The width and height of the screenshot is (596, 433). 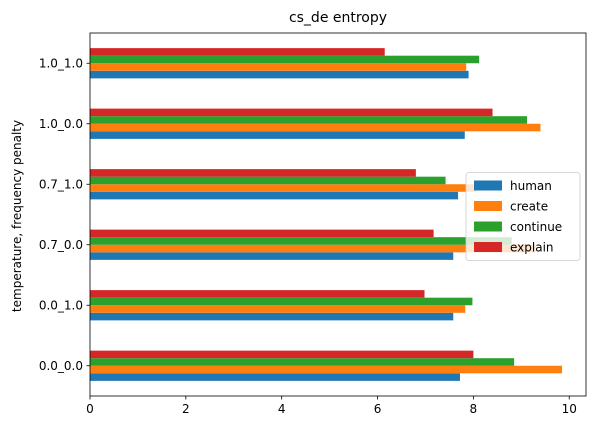 What do you see at coordinates (274, 195) in the screenshot?
I see `bar-human-0.7_1.0` at bounding box center [274, 195].